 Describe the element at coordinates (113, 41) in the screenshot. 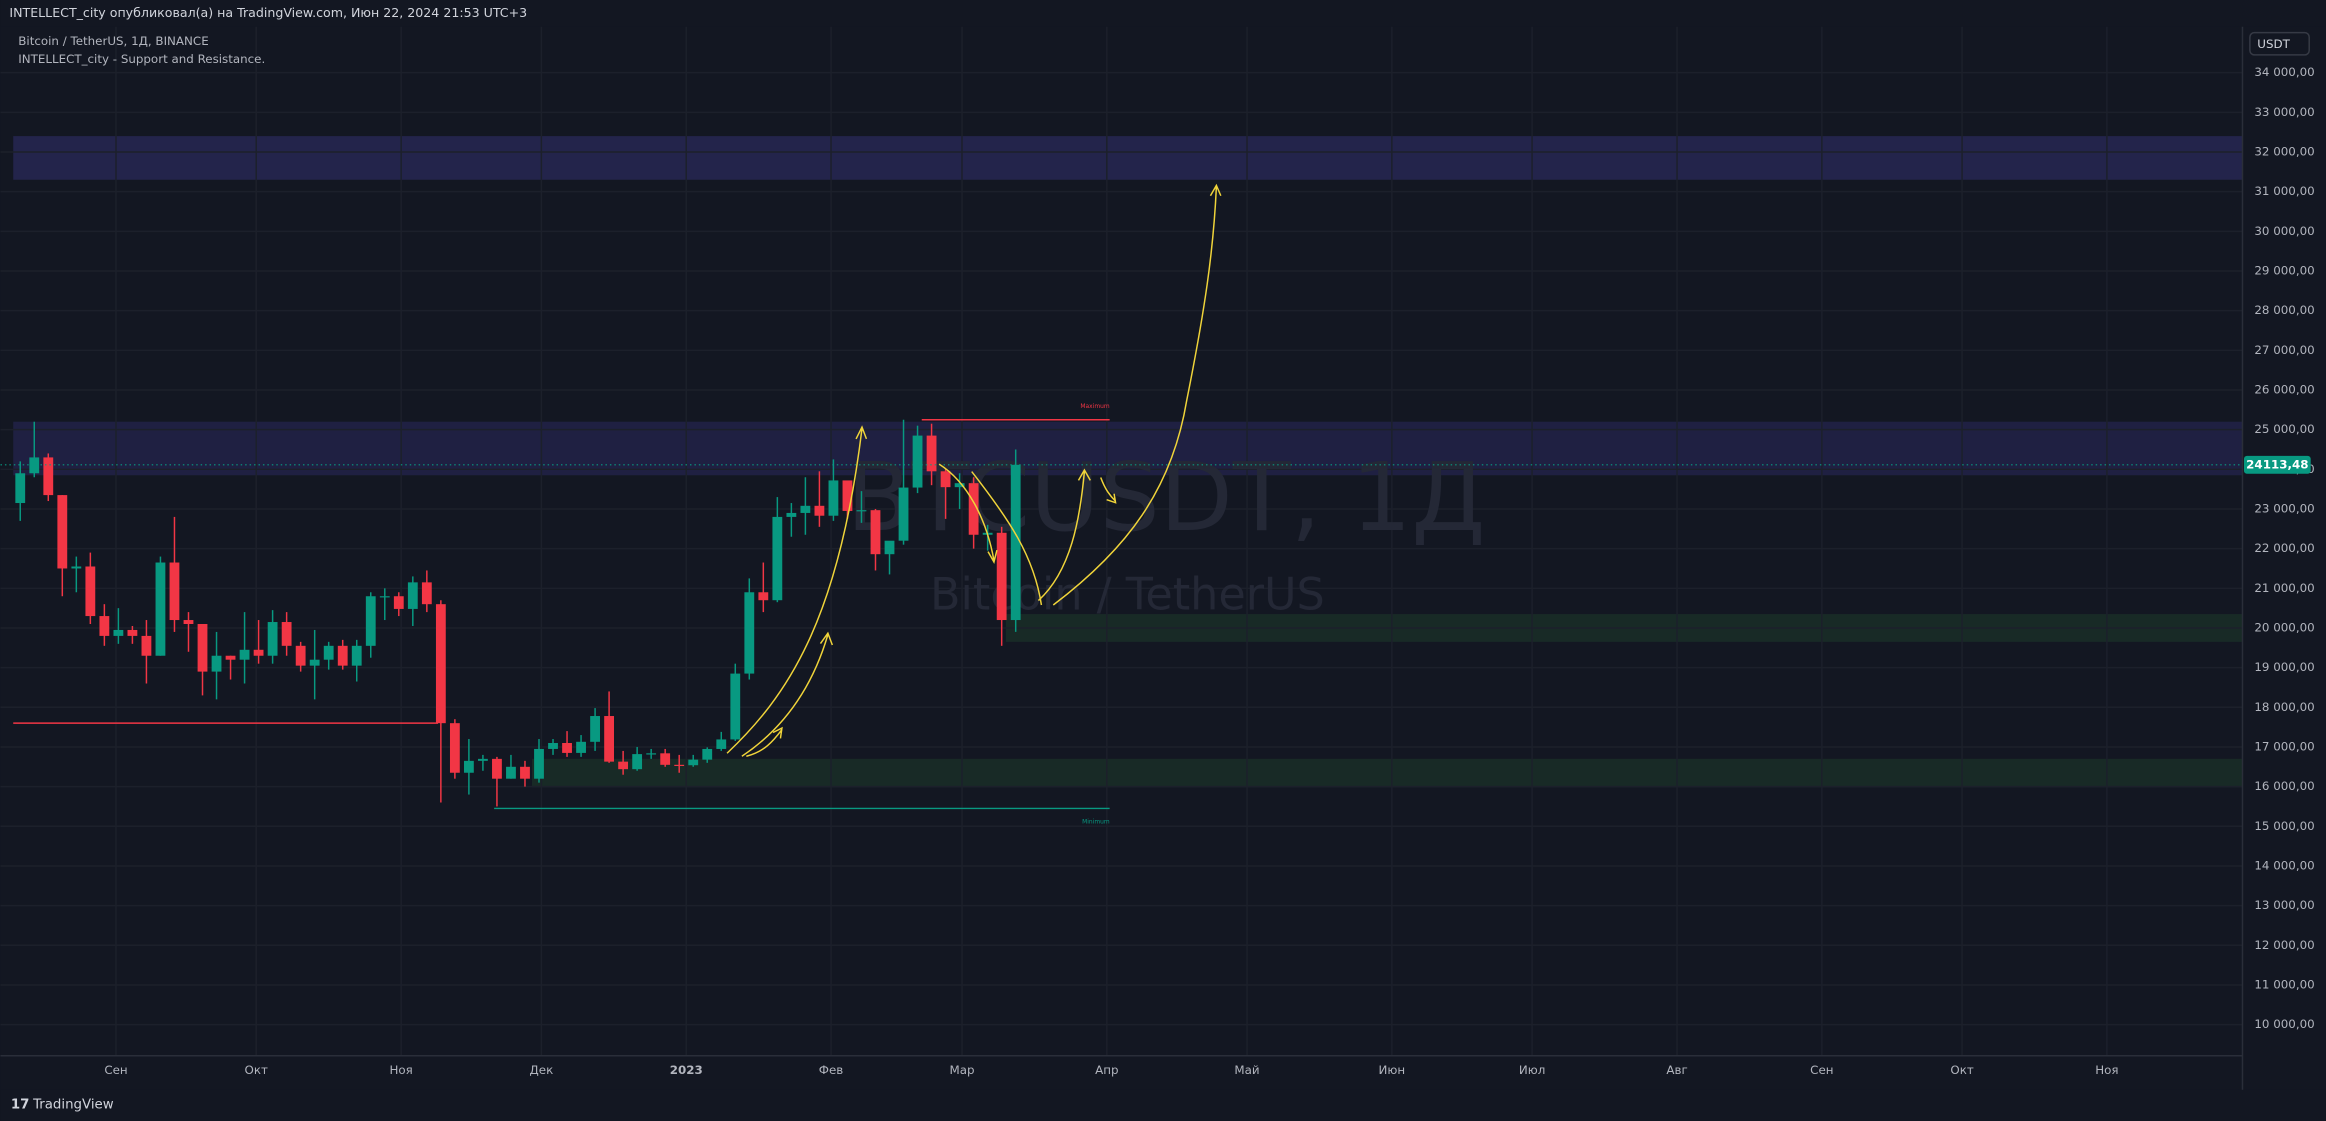

I see `legend-symbol: Bitcoin / TetherUS, 1Д, BINANCE` at that location.